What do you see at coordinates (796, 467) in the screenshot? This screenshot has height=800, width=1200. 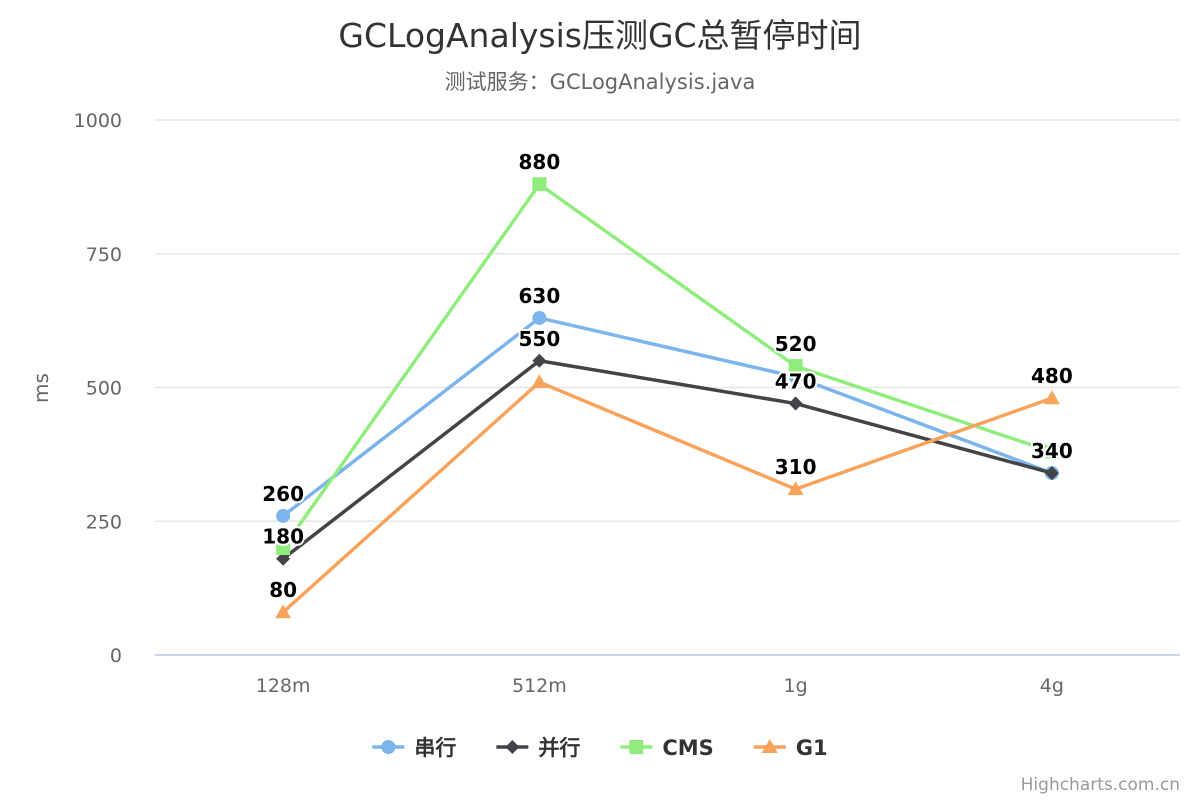 I see `data-label: 310` at bounding box center [796, 467].